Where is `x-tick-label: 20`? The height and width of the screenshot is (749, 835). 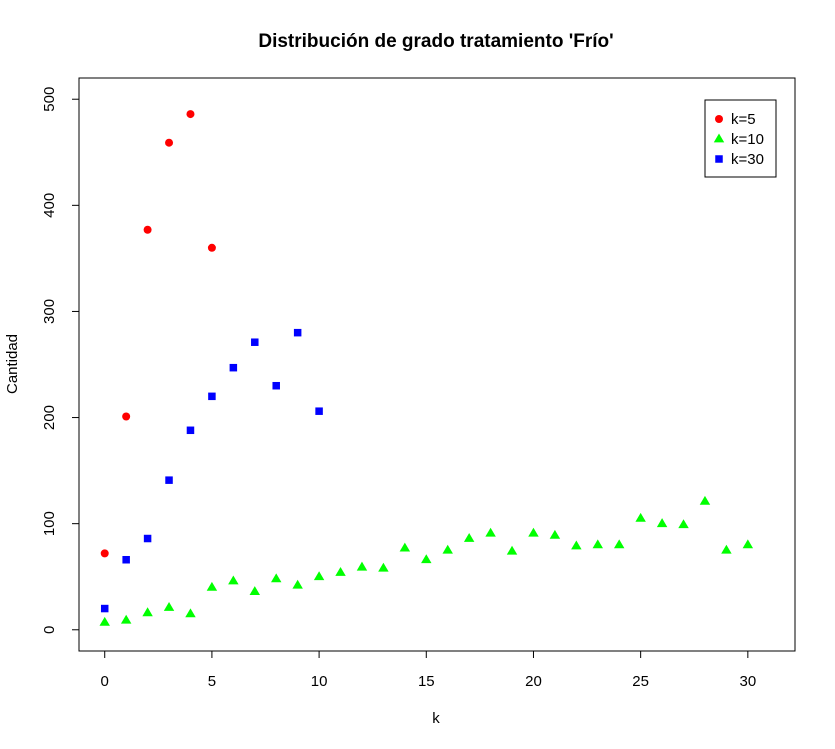 x-tick-label: 20 is located at coordinates (533, 681).